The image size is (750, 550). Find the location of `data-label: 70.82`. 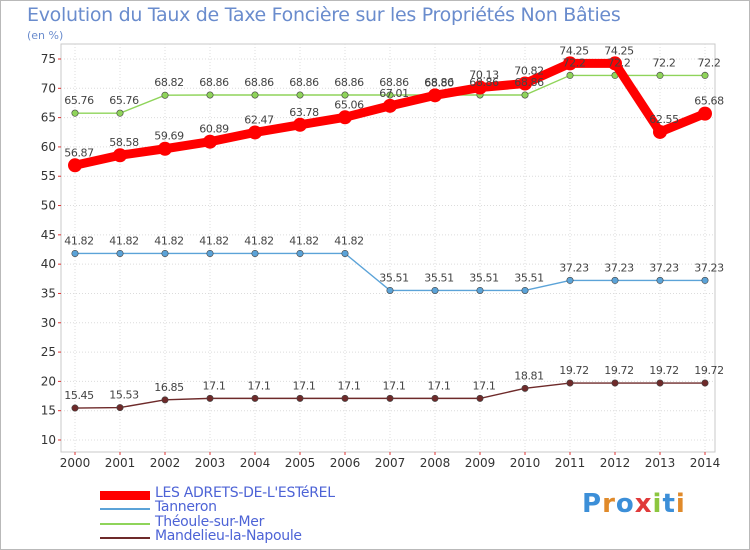

data-label: 70.82 is located at coordinates (529, 71).